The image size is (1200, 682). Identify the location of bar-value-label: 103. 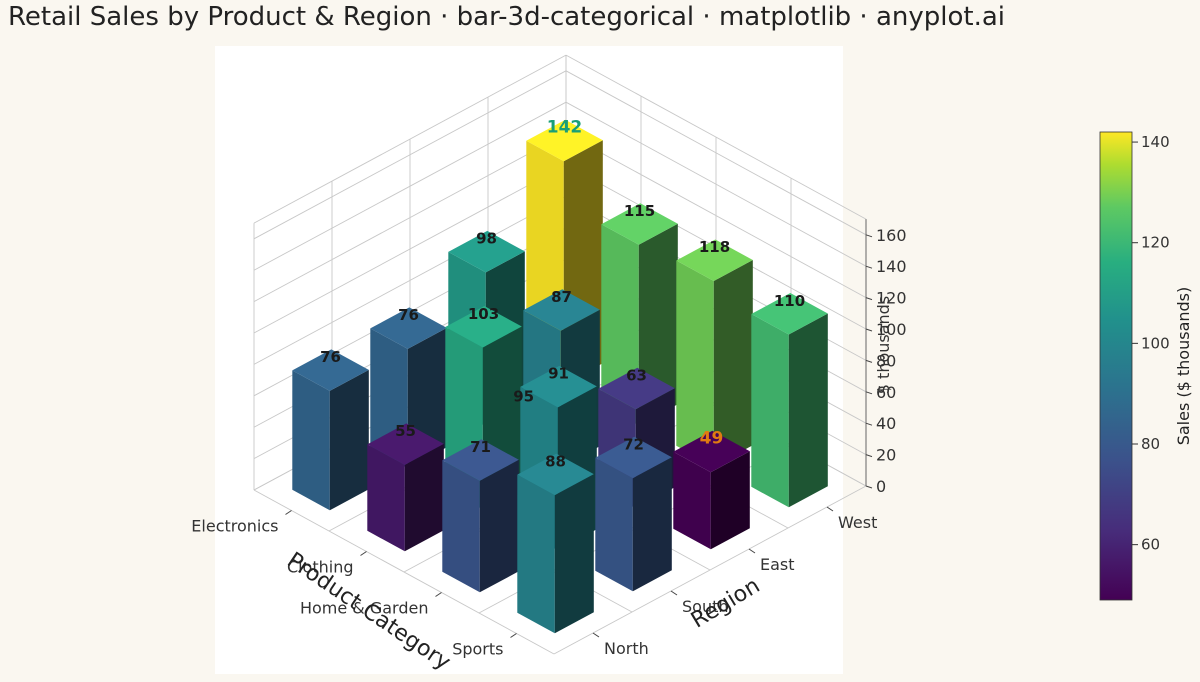
(483, 314).